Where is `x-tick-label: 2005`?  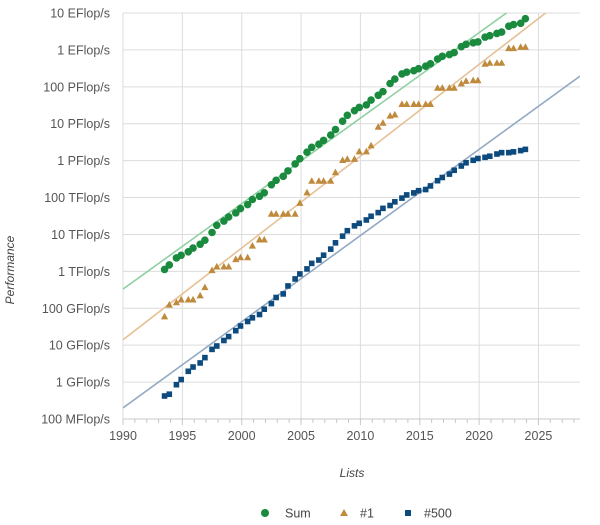
x-tick-label: 2005 is located at coordinates (301, 436).